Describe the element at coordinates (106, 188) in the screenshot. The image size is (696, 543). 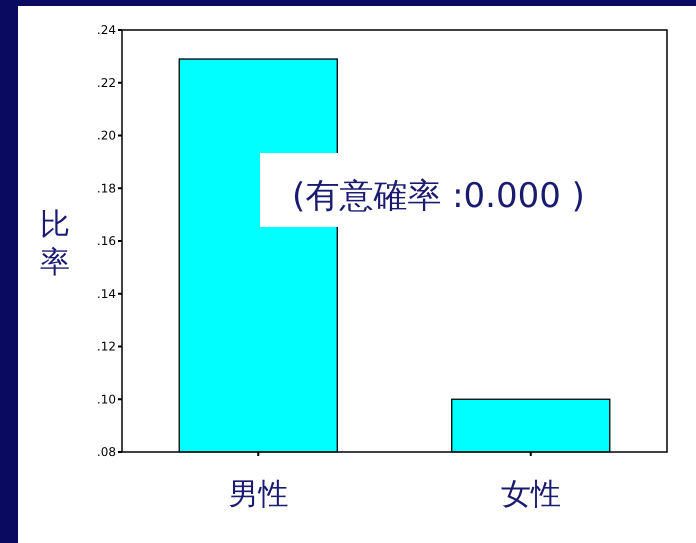
I see `y-tick-label: .18` at that location.